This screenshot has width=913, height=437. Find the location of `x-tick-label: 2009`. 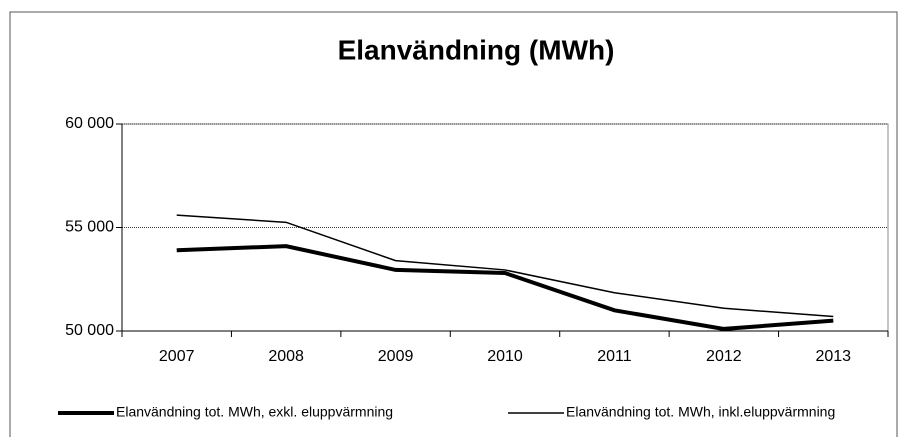

x-tick-label: 2009 is located at coordinates (396, 356).